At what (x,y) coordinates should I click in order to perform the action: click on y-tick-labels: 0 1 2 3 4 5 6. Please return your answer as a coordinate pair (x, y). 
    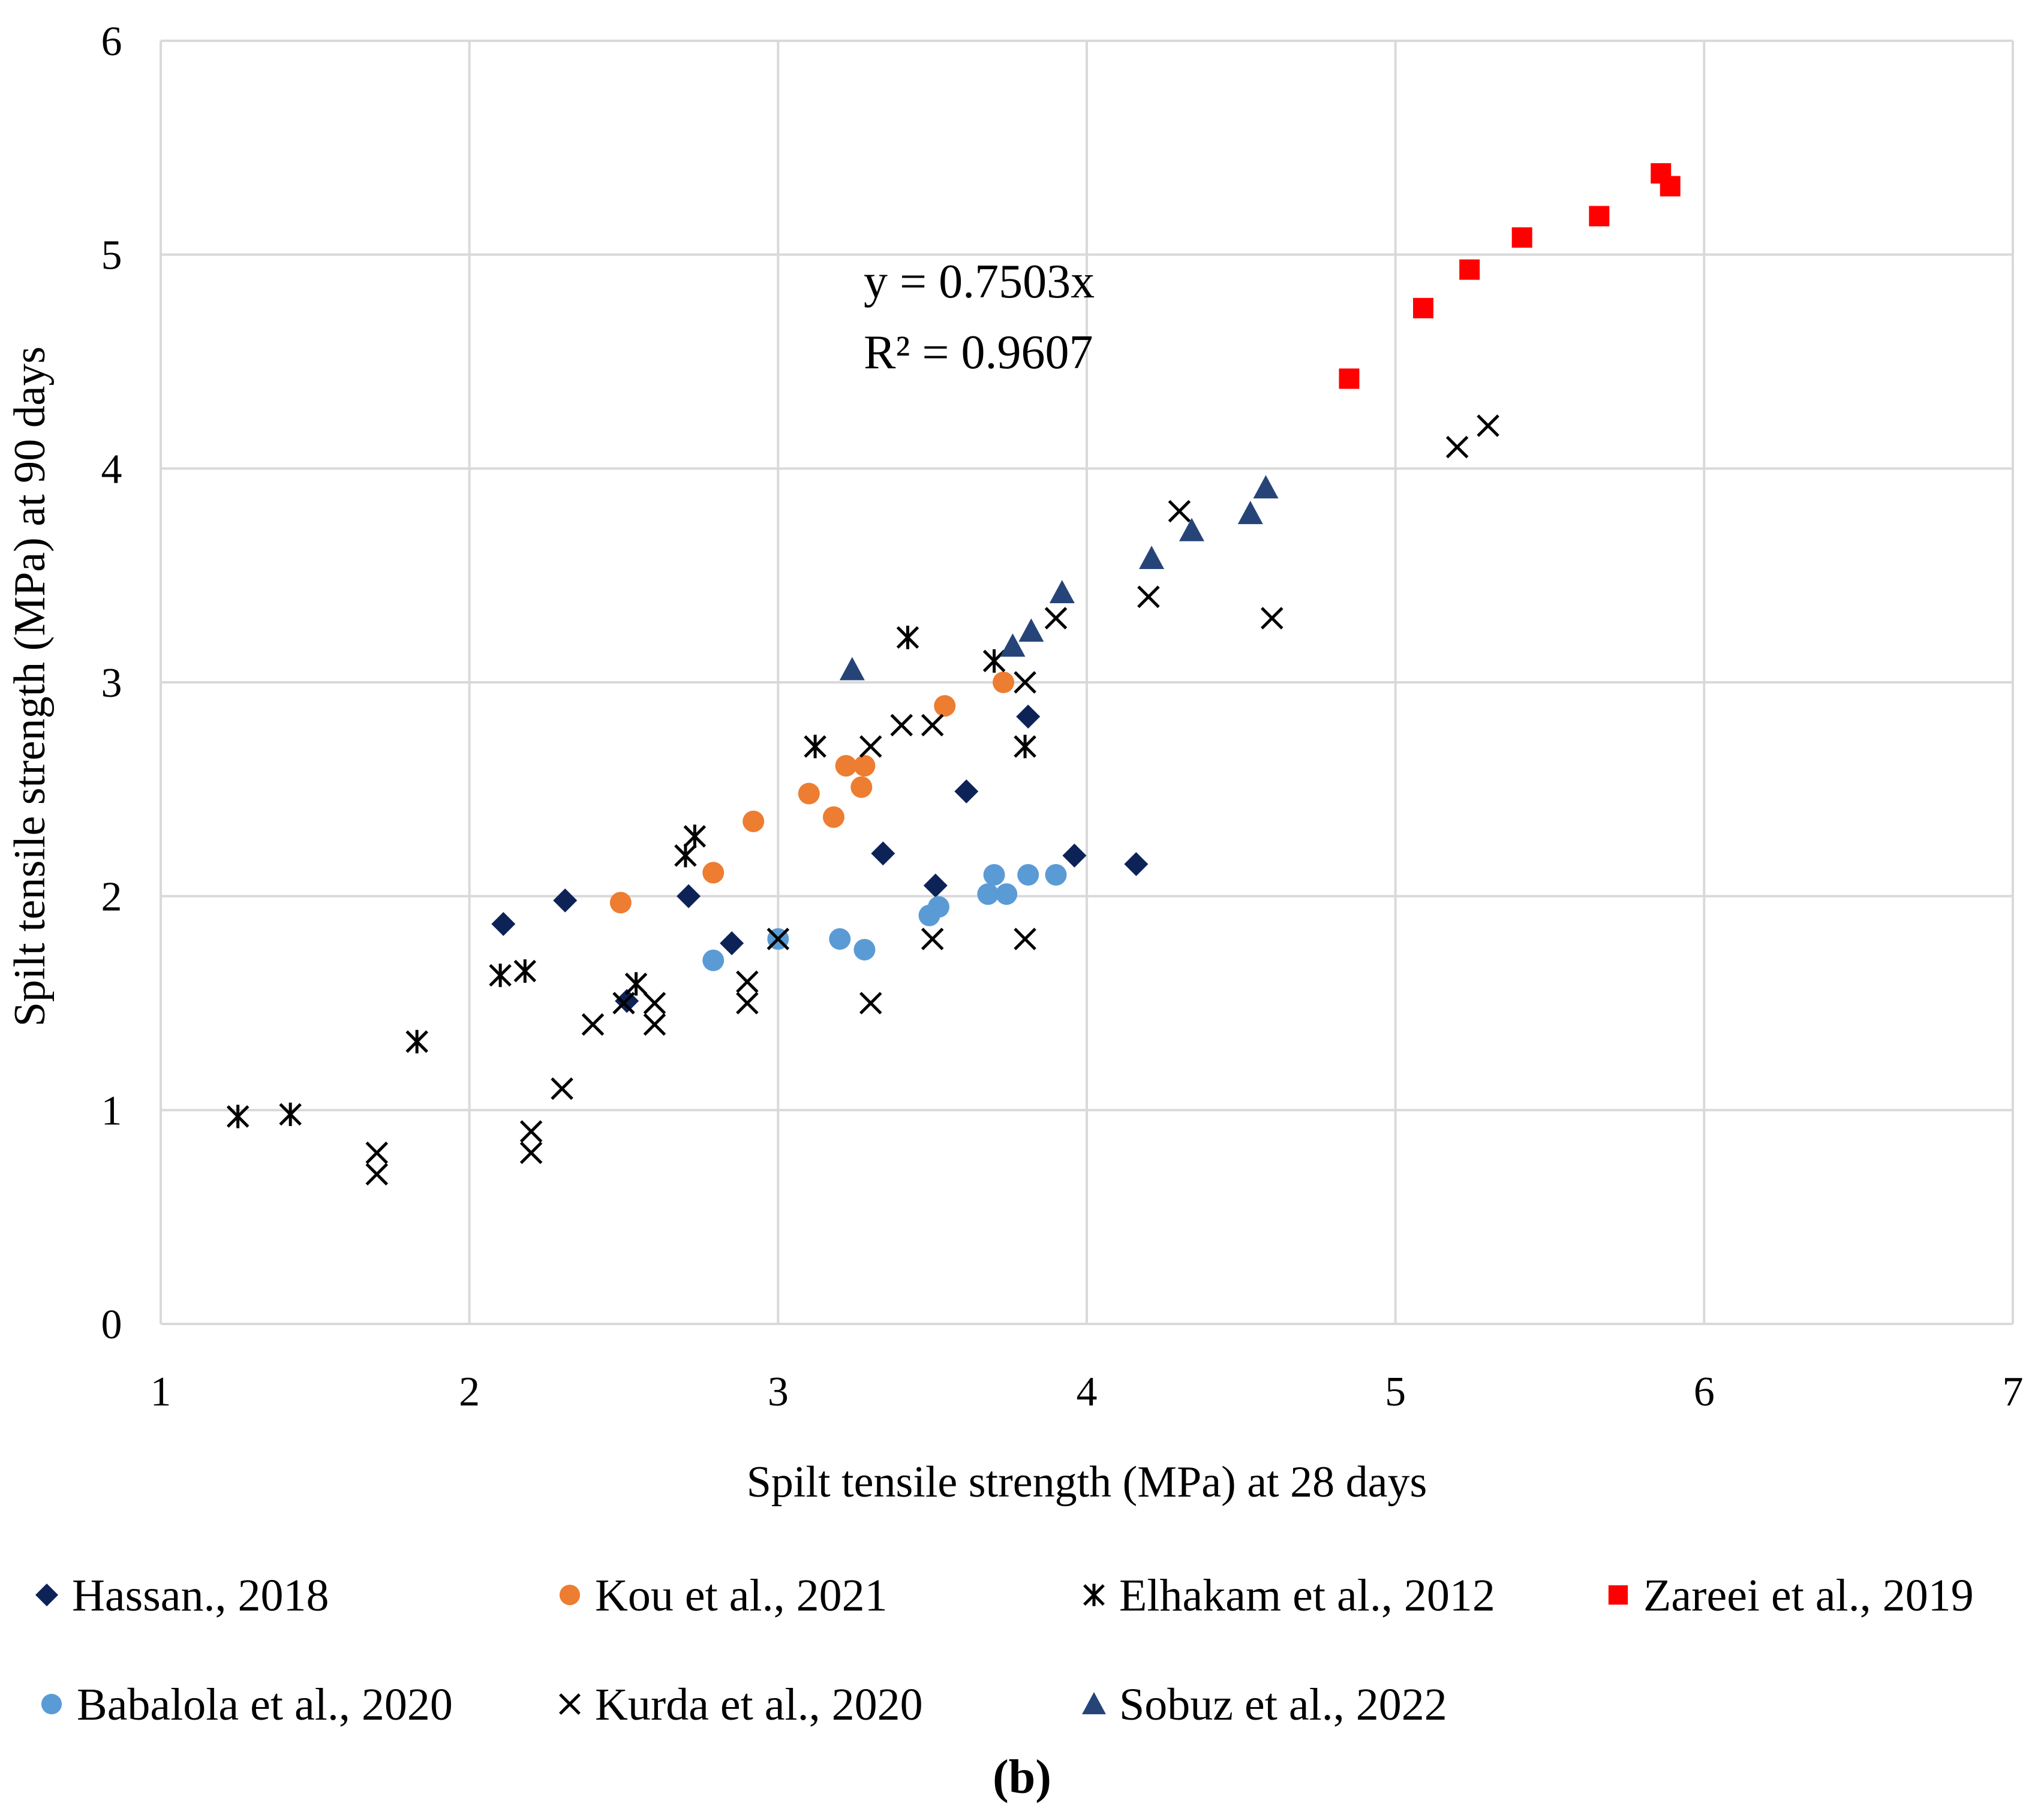
    Looking at the image, I should click on (112, 683).